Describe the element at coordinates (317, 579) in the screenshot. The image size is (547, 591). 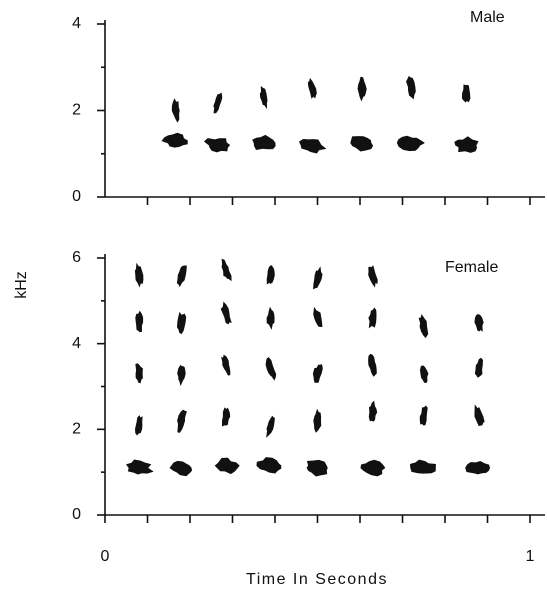
I see `x-axis-label: Time In Seconds` at that location.